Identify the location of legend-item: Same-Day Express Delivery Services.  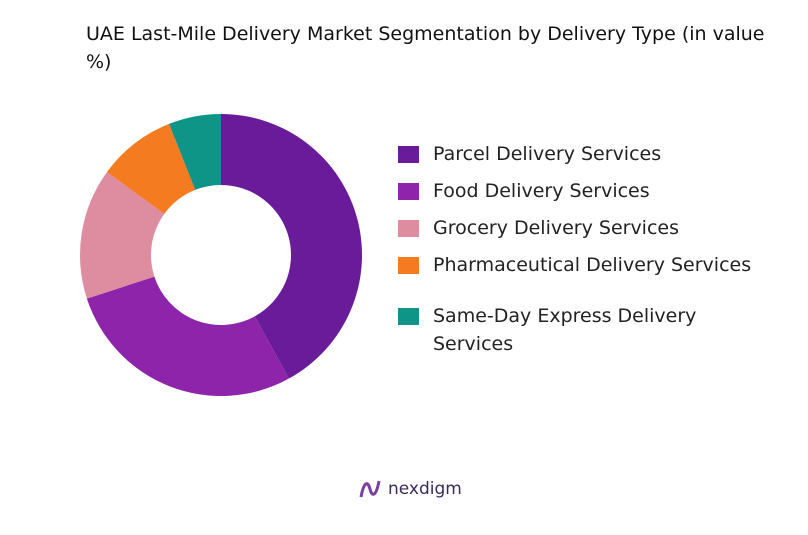
(583, 330).